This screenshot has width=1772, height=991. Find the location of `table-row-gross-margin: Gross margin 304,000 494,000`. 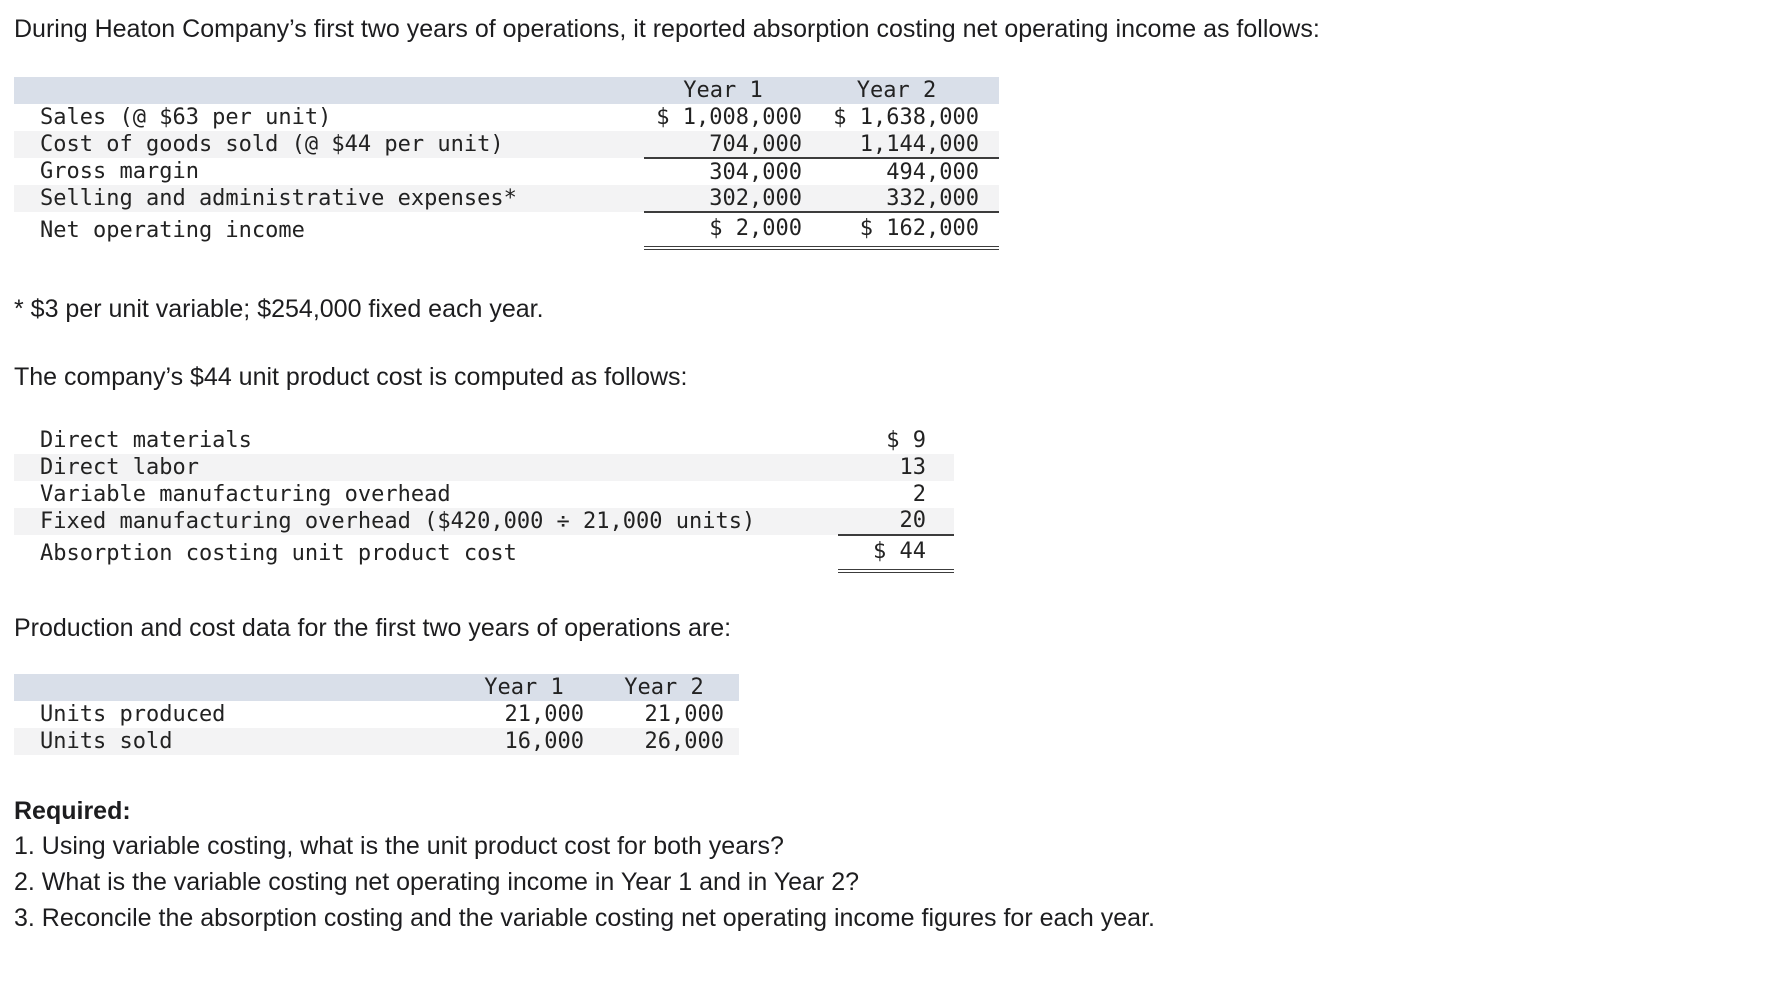

table-row-gross-margin: Gross margin 304,000 494,000 is located at coordinates (506, 171).